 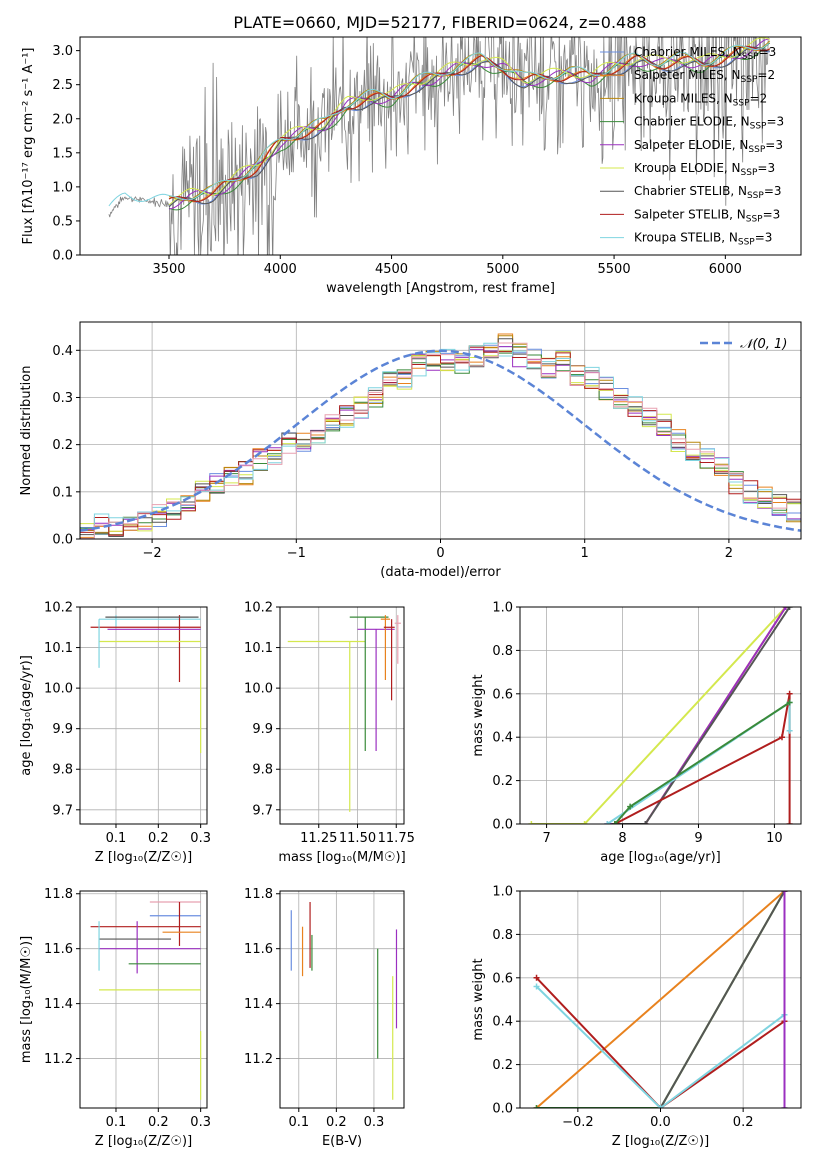 I want to click on y-tick-label: 0.6, so click(x=502, y=978).